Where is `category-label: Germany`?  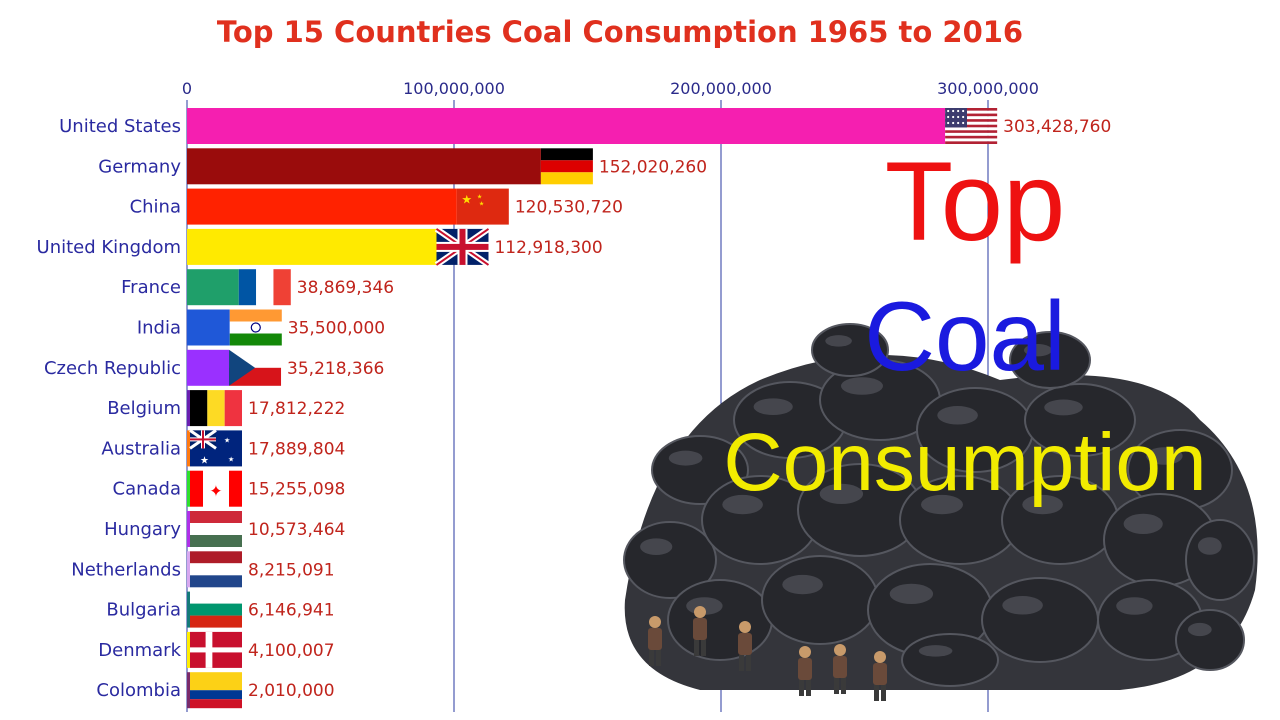 category-label: Germany is located at coordinates (139, 166).